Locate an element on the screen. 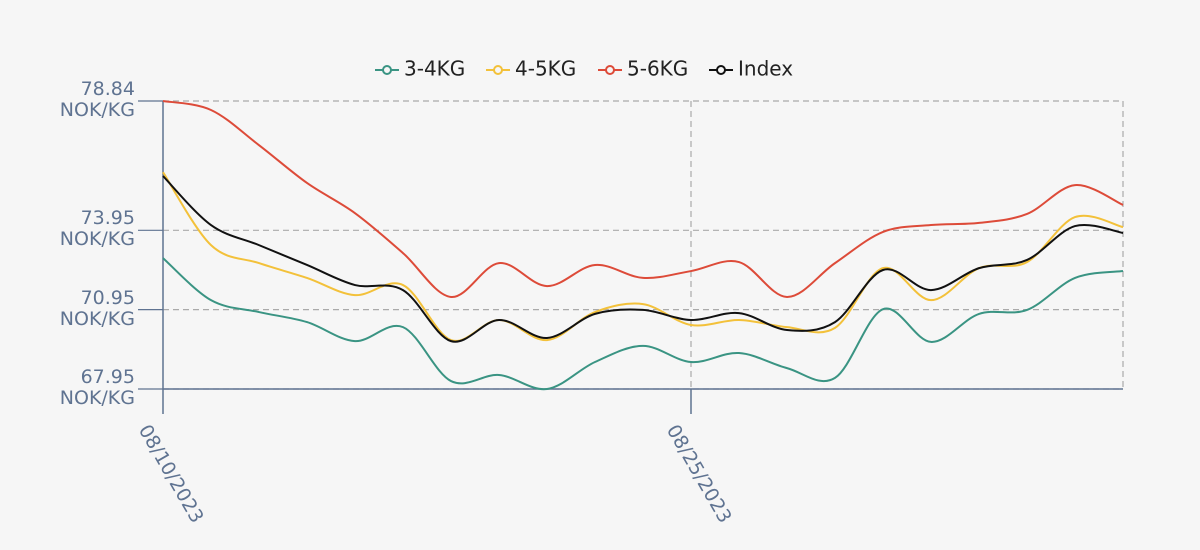 The width and height of the screenshot is (1200, 550). legend-label: Index is located at coordinates (765, 69).